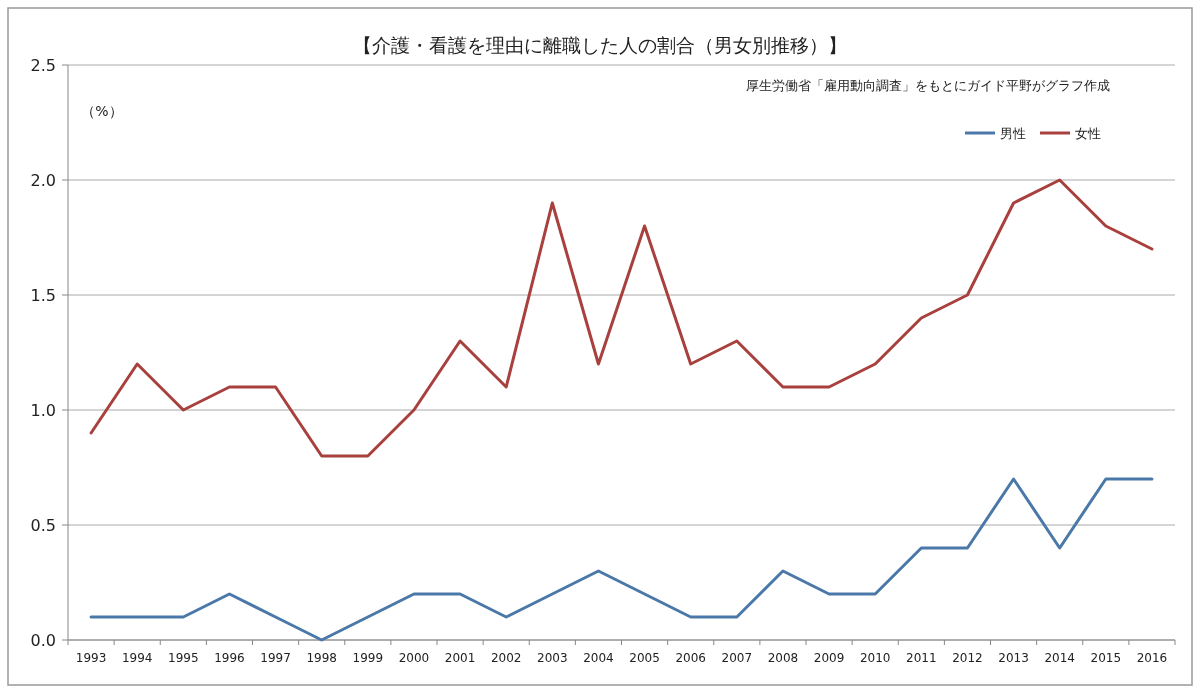 This screenshot has width=1200, height=693. What do you see at coordinates (1013, 133) in the screenshot?
I see `legend-label: 男性` at bounding box center [1013, 133].